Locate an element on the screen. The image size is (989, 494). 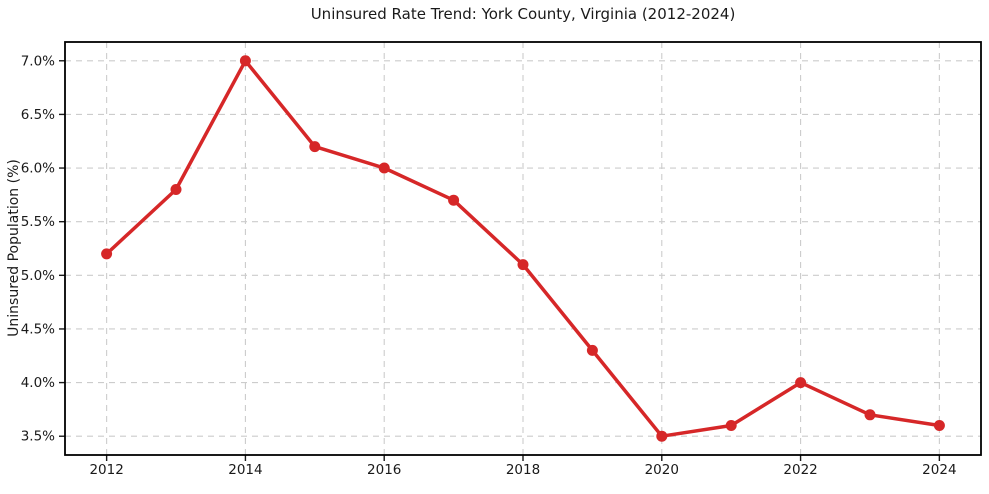
x-tick-label: 2018 is located at coordinates (523, 470).